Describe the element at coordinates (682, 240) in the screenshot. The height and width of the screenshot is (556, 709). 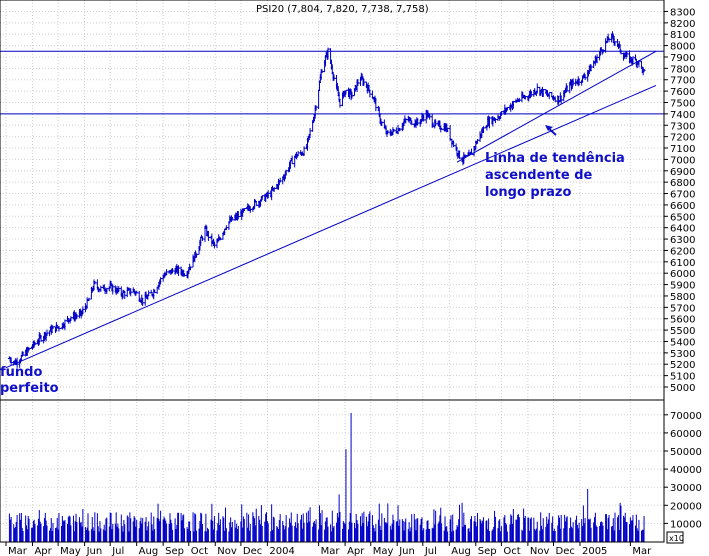
I see `price-tick-label: 6300` at that location.